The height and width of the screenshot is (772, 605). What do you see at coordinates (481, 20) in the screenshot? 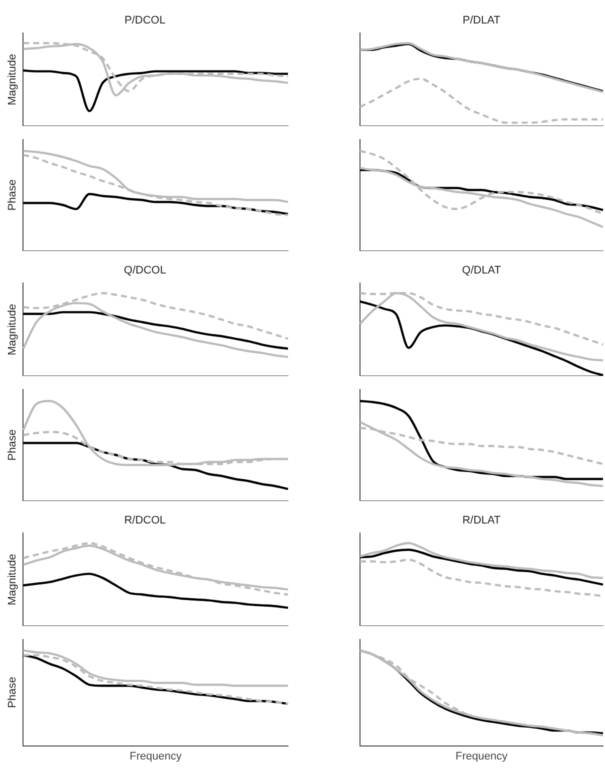
I see `chart-title: P/DLAT` at bounding box center [481, 20].